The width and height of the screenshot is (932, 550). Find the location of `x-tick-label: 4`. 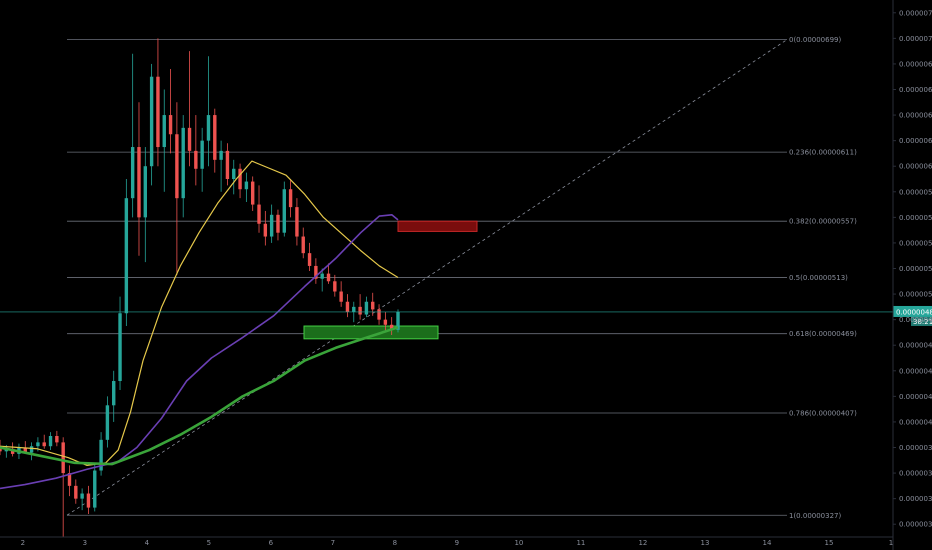

x-tick-label: 4 is located at coordinates (147, 543).